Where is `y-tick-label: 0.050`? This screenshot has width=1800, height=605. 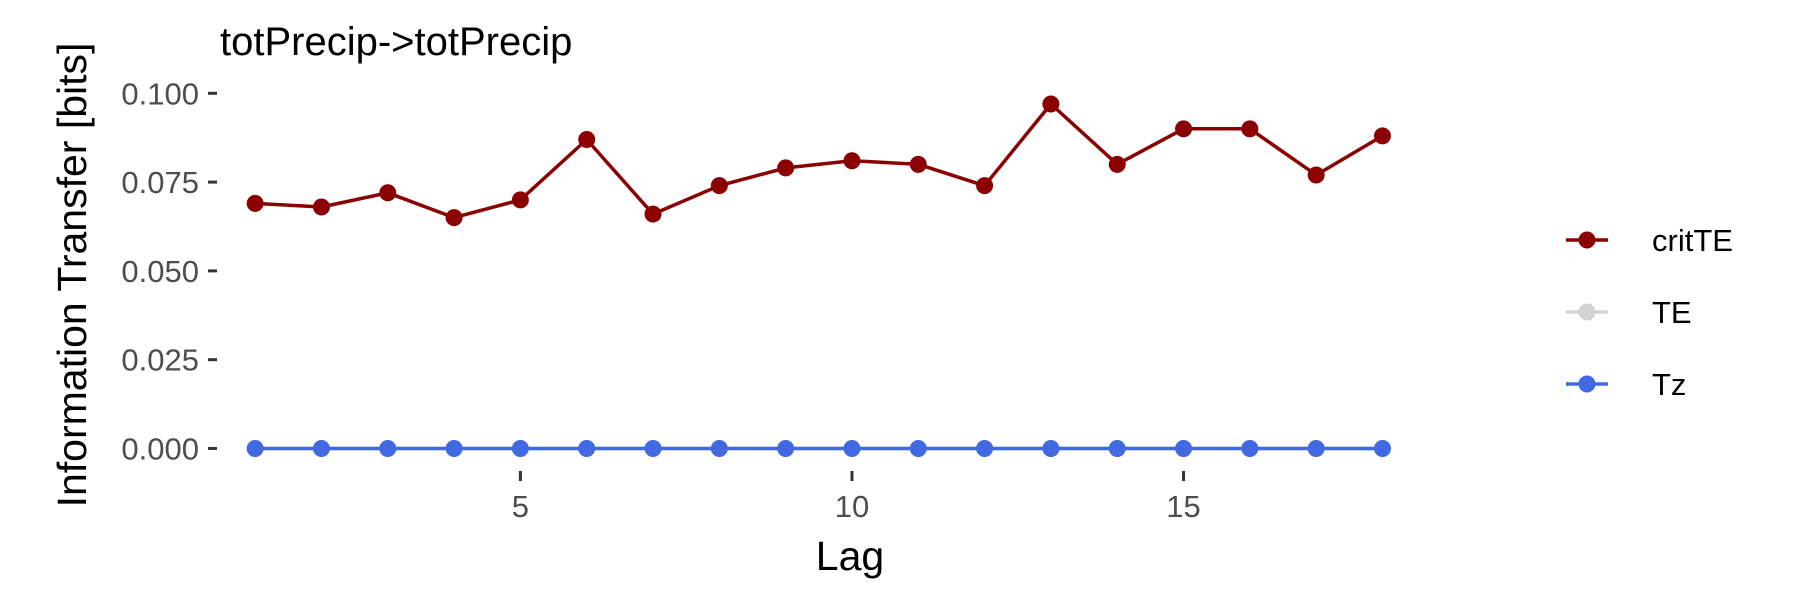
y-tick-label: 0.050 is located at coordinates (160, 271).